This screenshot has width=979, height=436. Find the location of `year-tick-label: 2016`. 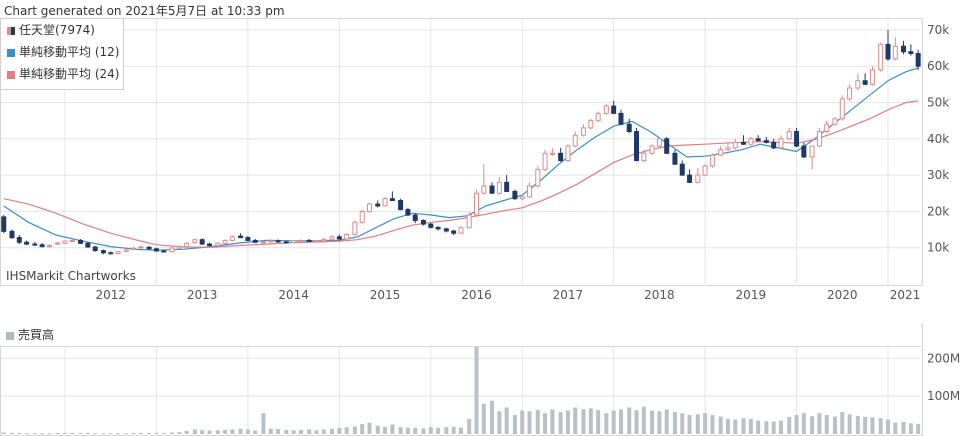

year-tick-label: 2016 is located at coordinates (476, 295).